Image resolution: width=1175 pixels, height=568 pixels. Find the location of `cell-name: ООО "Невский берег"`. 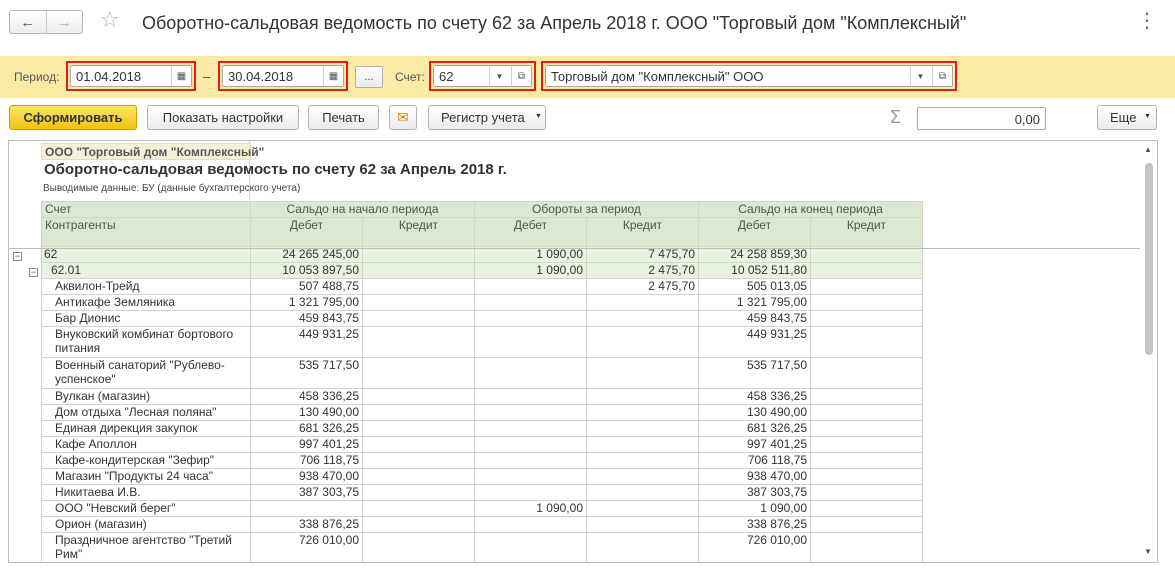

cell-name: ООО "Невский берег" is located at coordinates (146, 508).